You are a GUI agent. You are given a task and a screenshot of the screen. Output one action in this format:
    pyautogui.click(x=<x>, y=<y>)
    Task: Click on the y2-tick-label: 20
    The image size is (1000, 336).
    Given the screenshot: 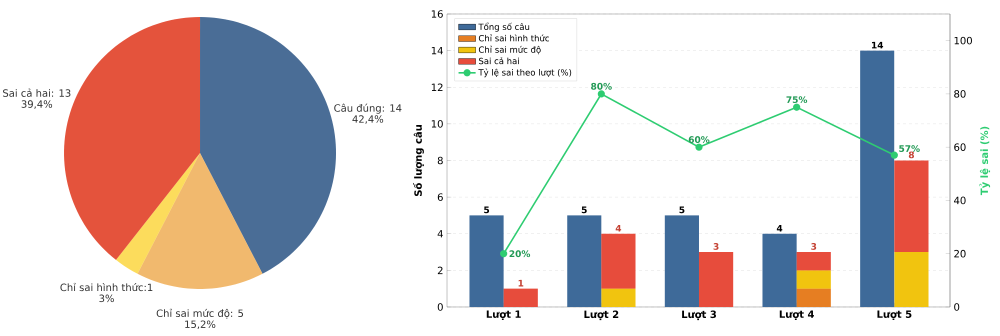 What is the action you would take?
    pyautogui.click(x=960, y=254)
    